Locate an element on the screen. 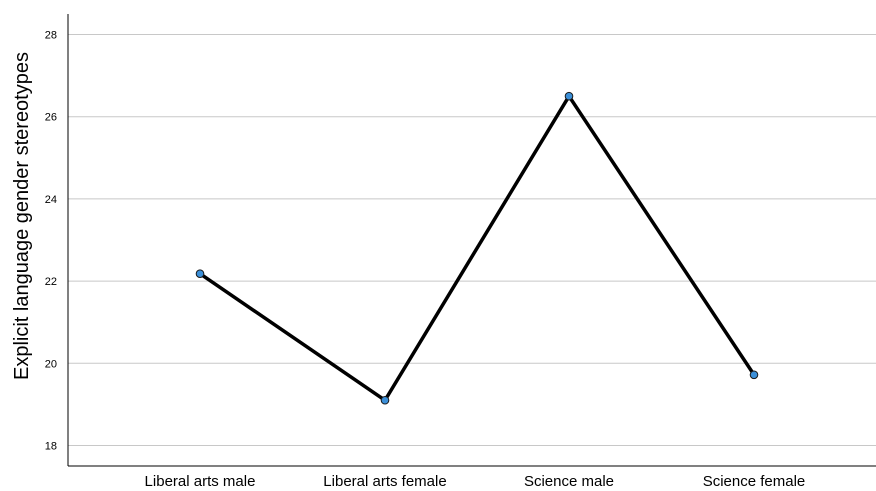  y-tick-label: 18 is located at coordinates (51, 446).